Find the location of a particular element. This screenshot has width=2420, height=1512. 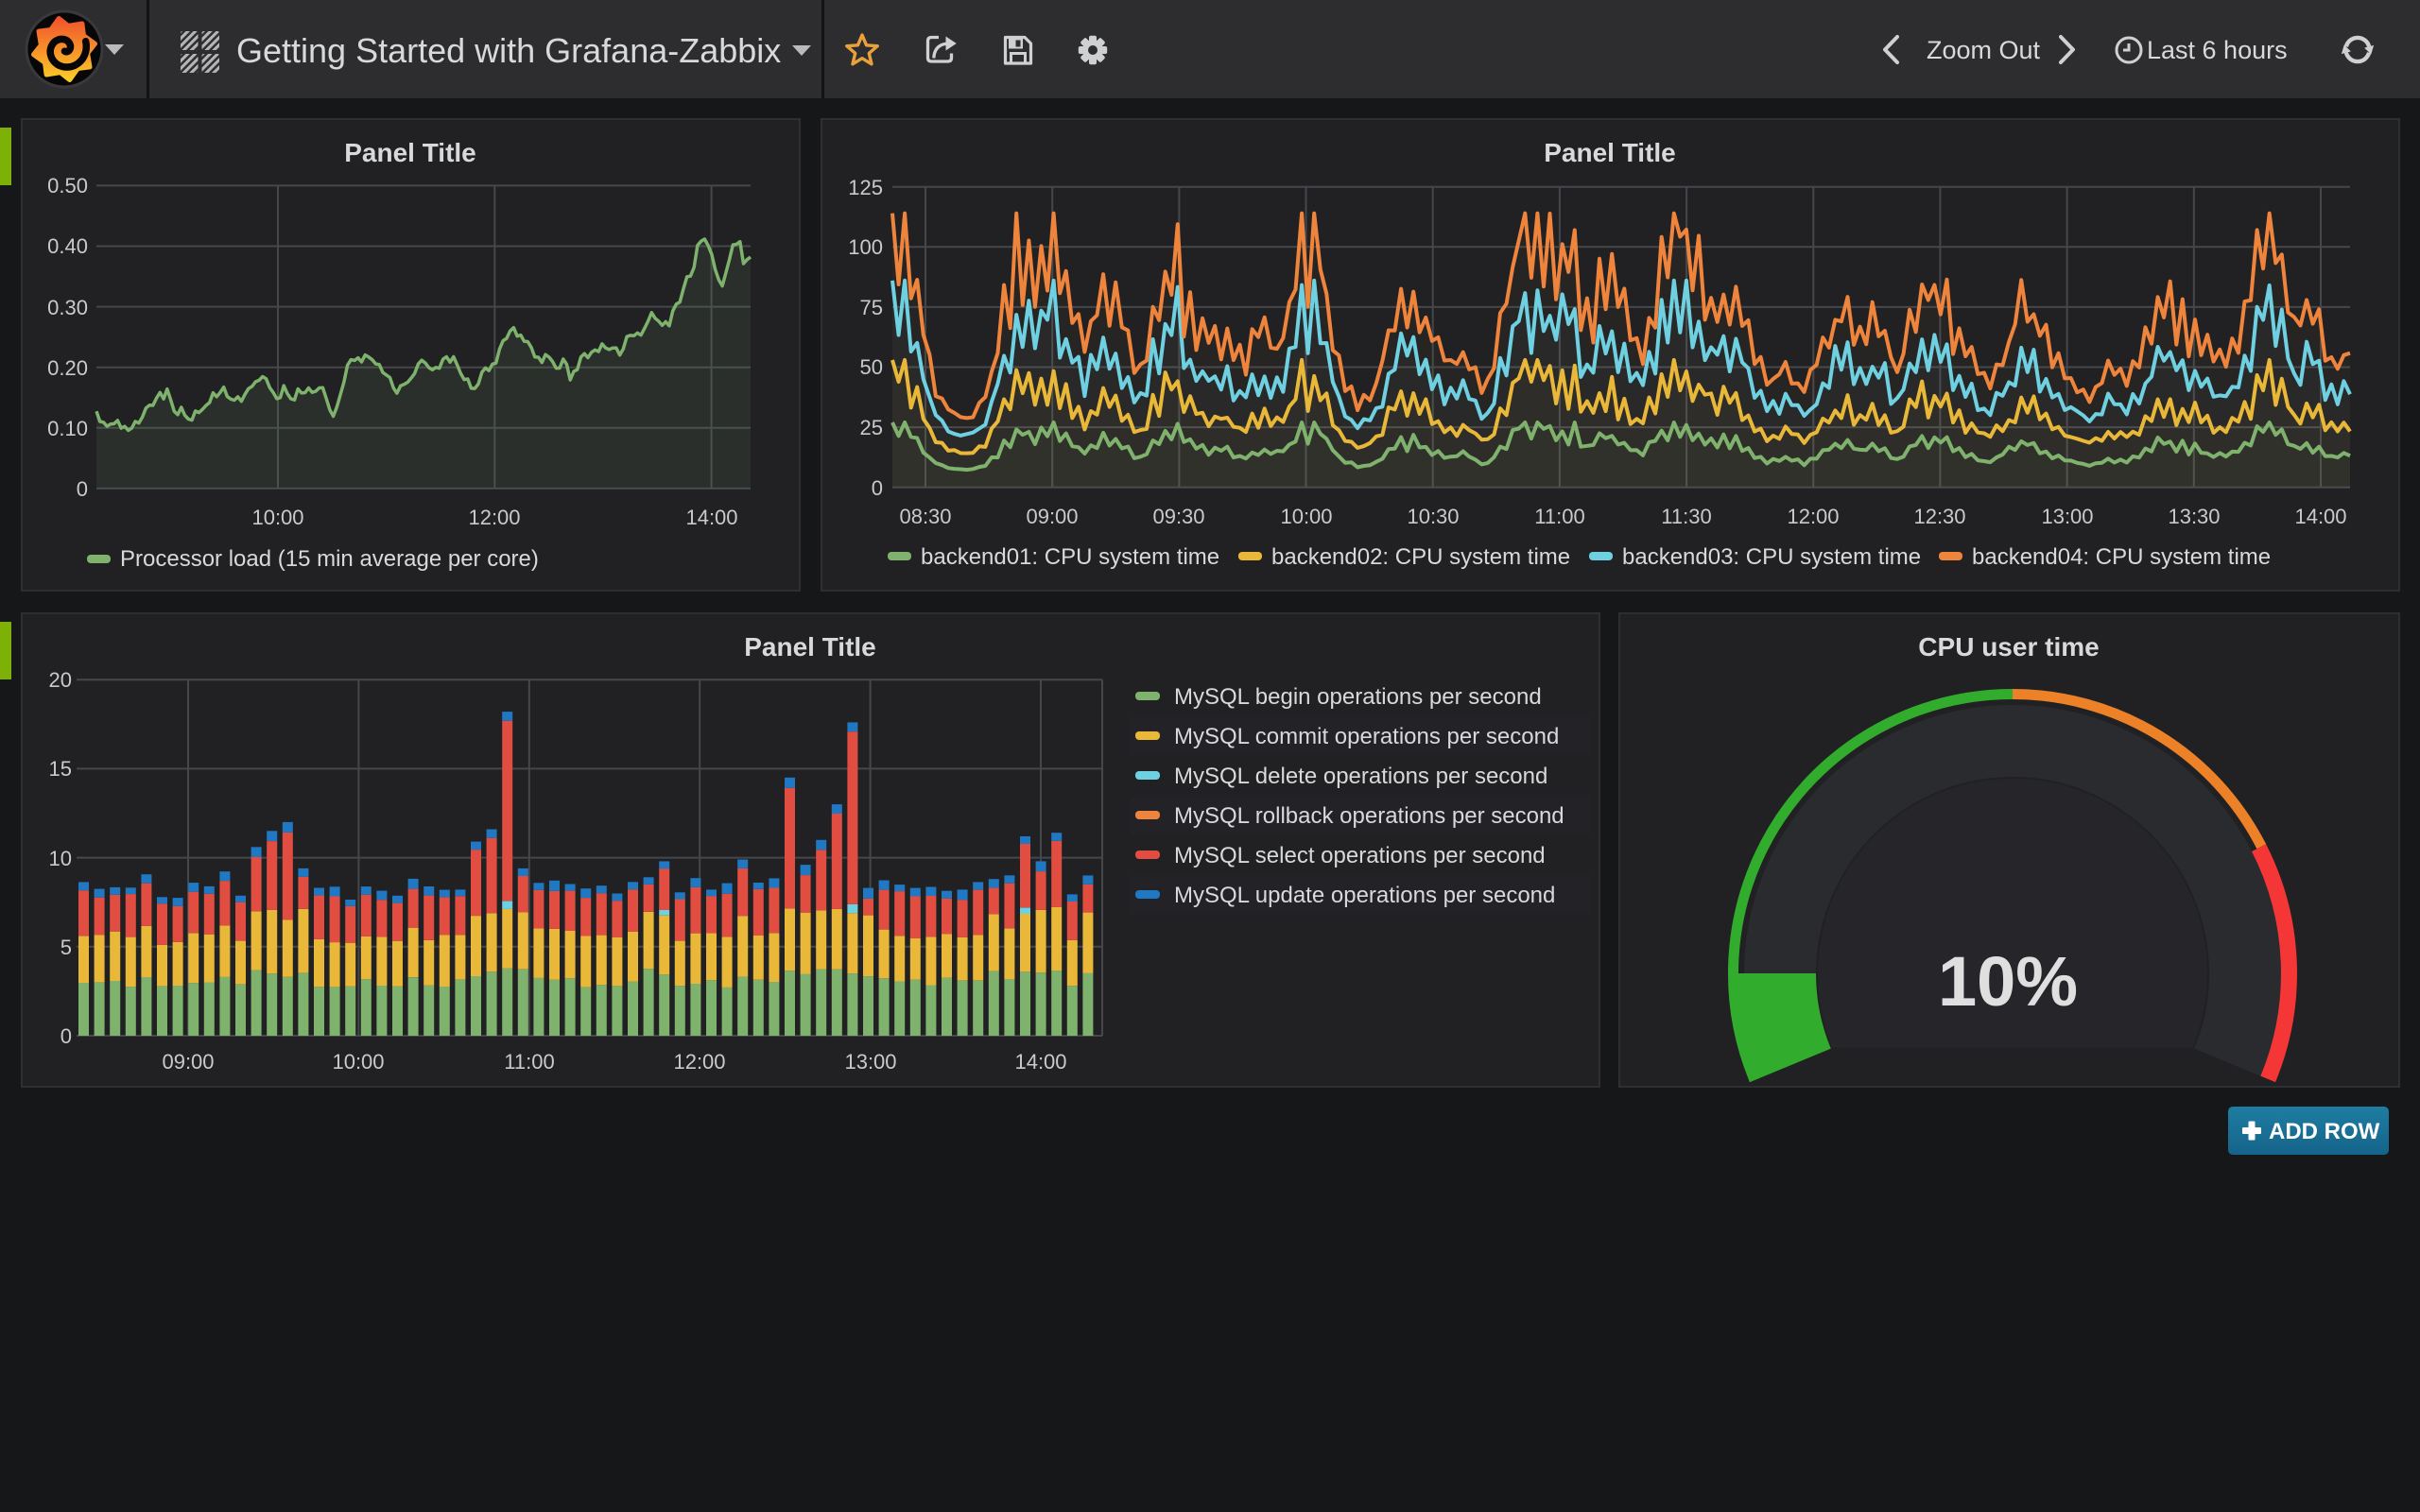

svg-text: 13:30 is located at coordinates (2194, 516).